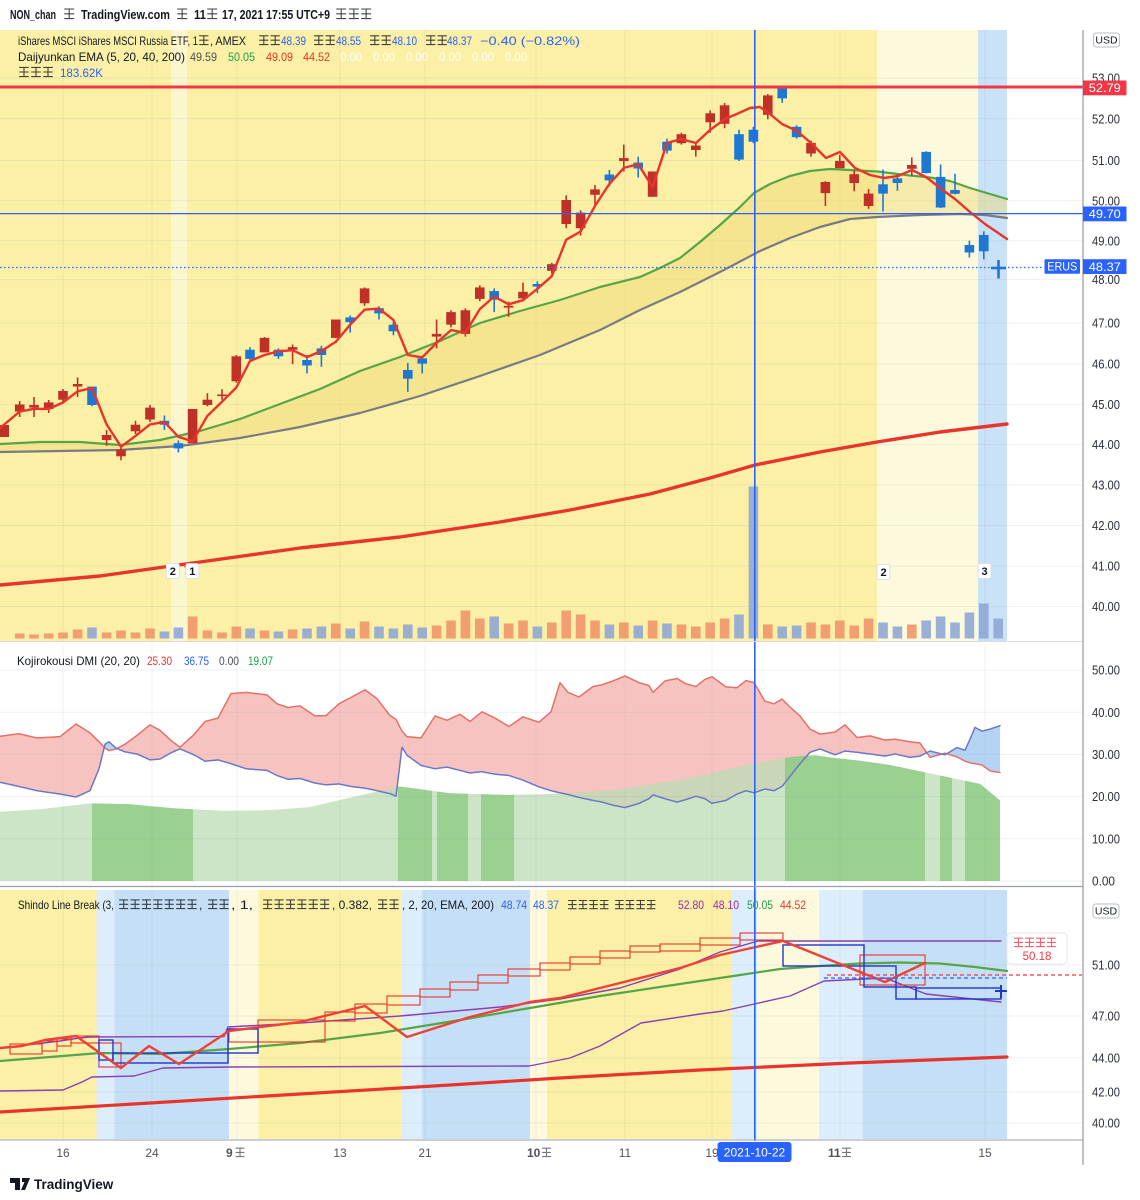  I want to click on svg-text: 52.80, so click(691, 905).